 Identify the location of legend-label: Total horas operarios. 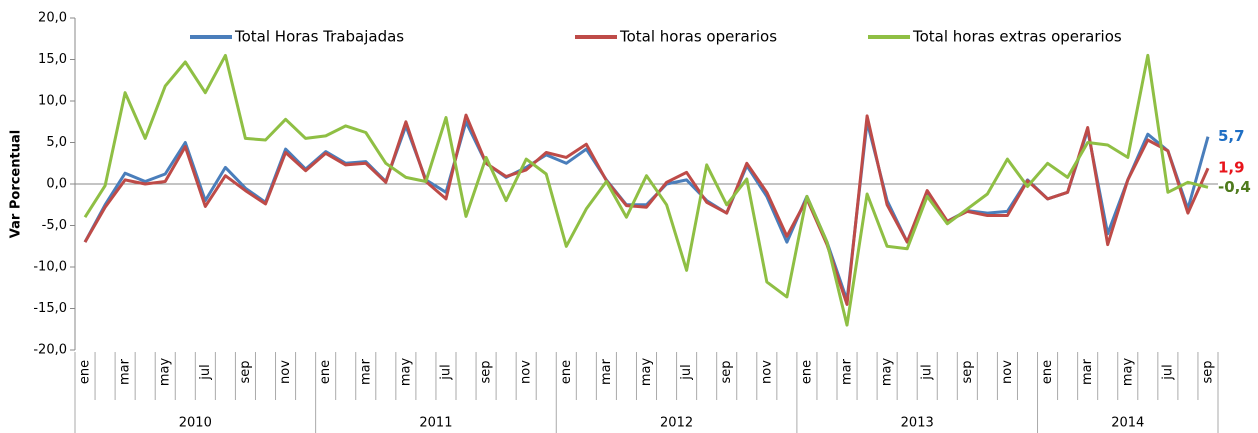
(698, 37).